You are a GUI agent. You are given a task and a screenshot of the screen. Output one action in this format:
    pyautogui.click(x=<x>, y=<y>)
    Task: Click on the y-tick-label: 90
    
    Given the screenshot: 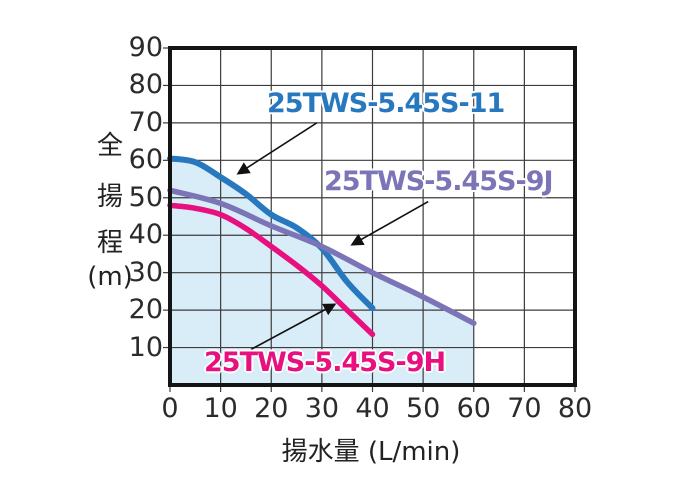 What is the action you would take?
    pyautogui.click(x=145, y=47)
    